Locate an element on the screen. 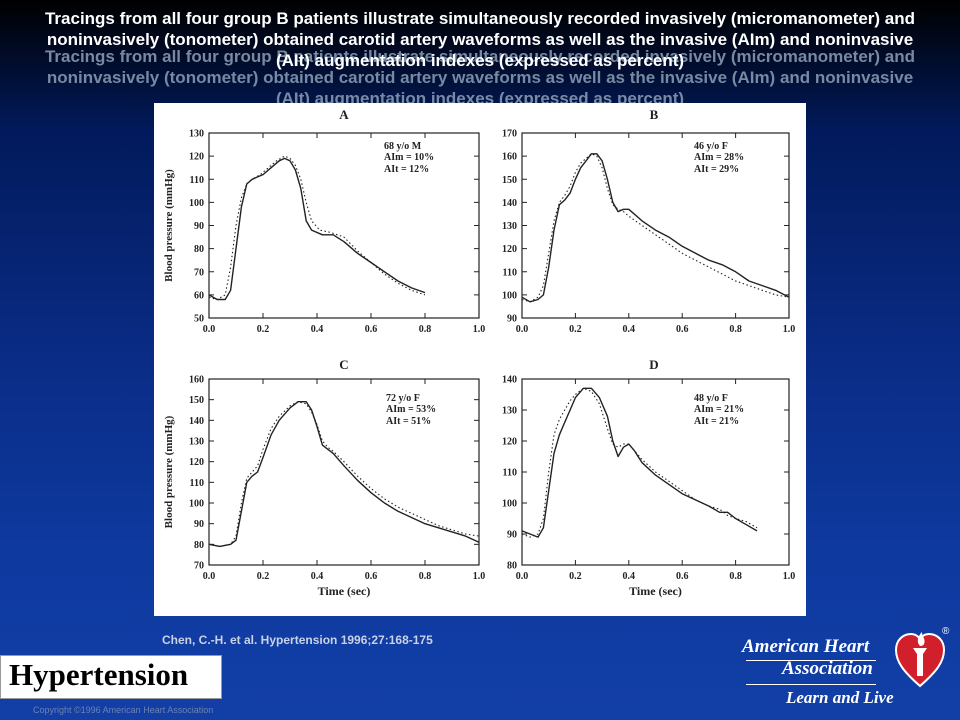 The width and height of the screenshot is (960, 720). panel-label: C is located at coordinates (343, 364).